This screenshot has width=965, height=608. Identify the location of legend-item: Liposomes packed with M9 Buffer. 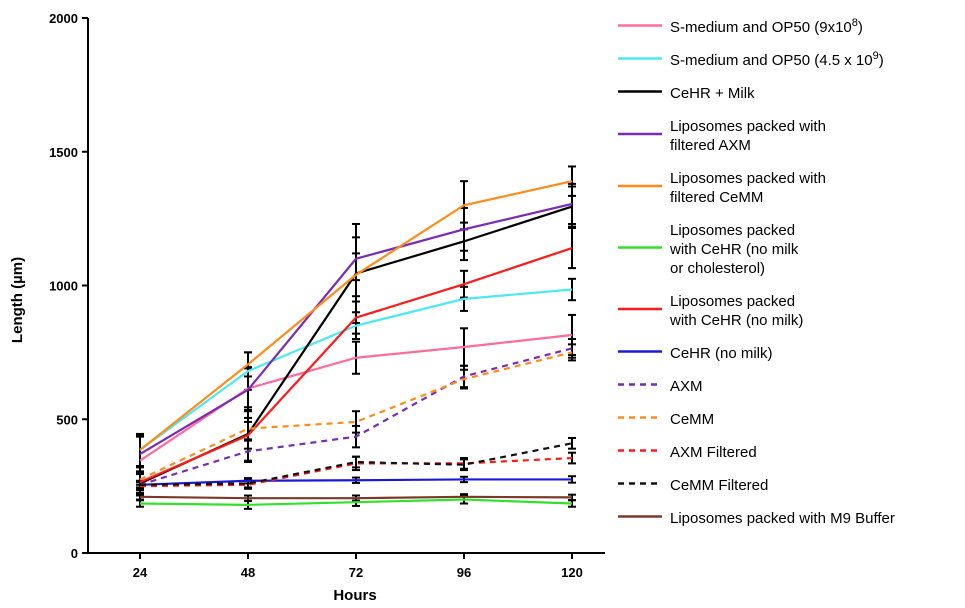
(756, 518).